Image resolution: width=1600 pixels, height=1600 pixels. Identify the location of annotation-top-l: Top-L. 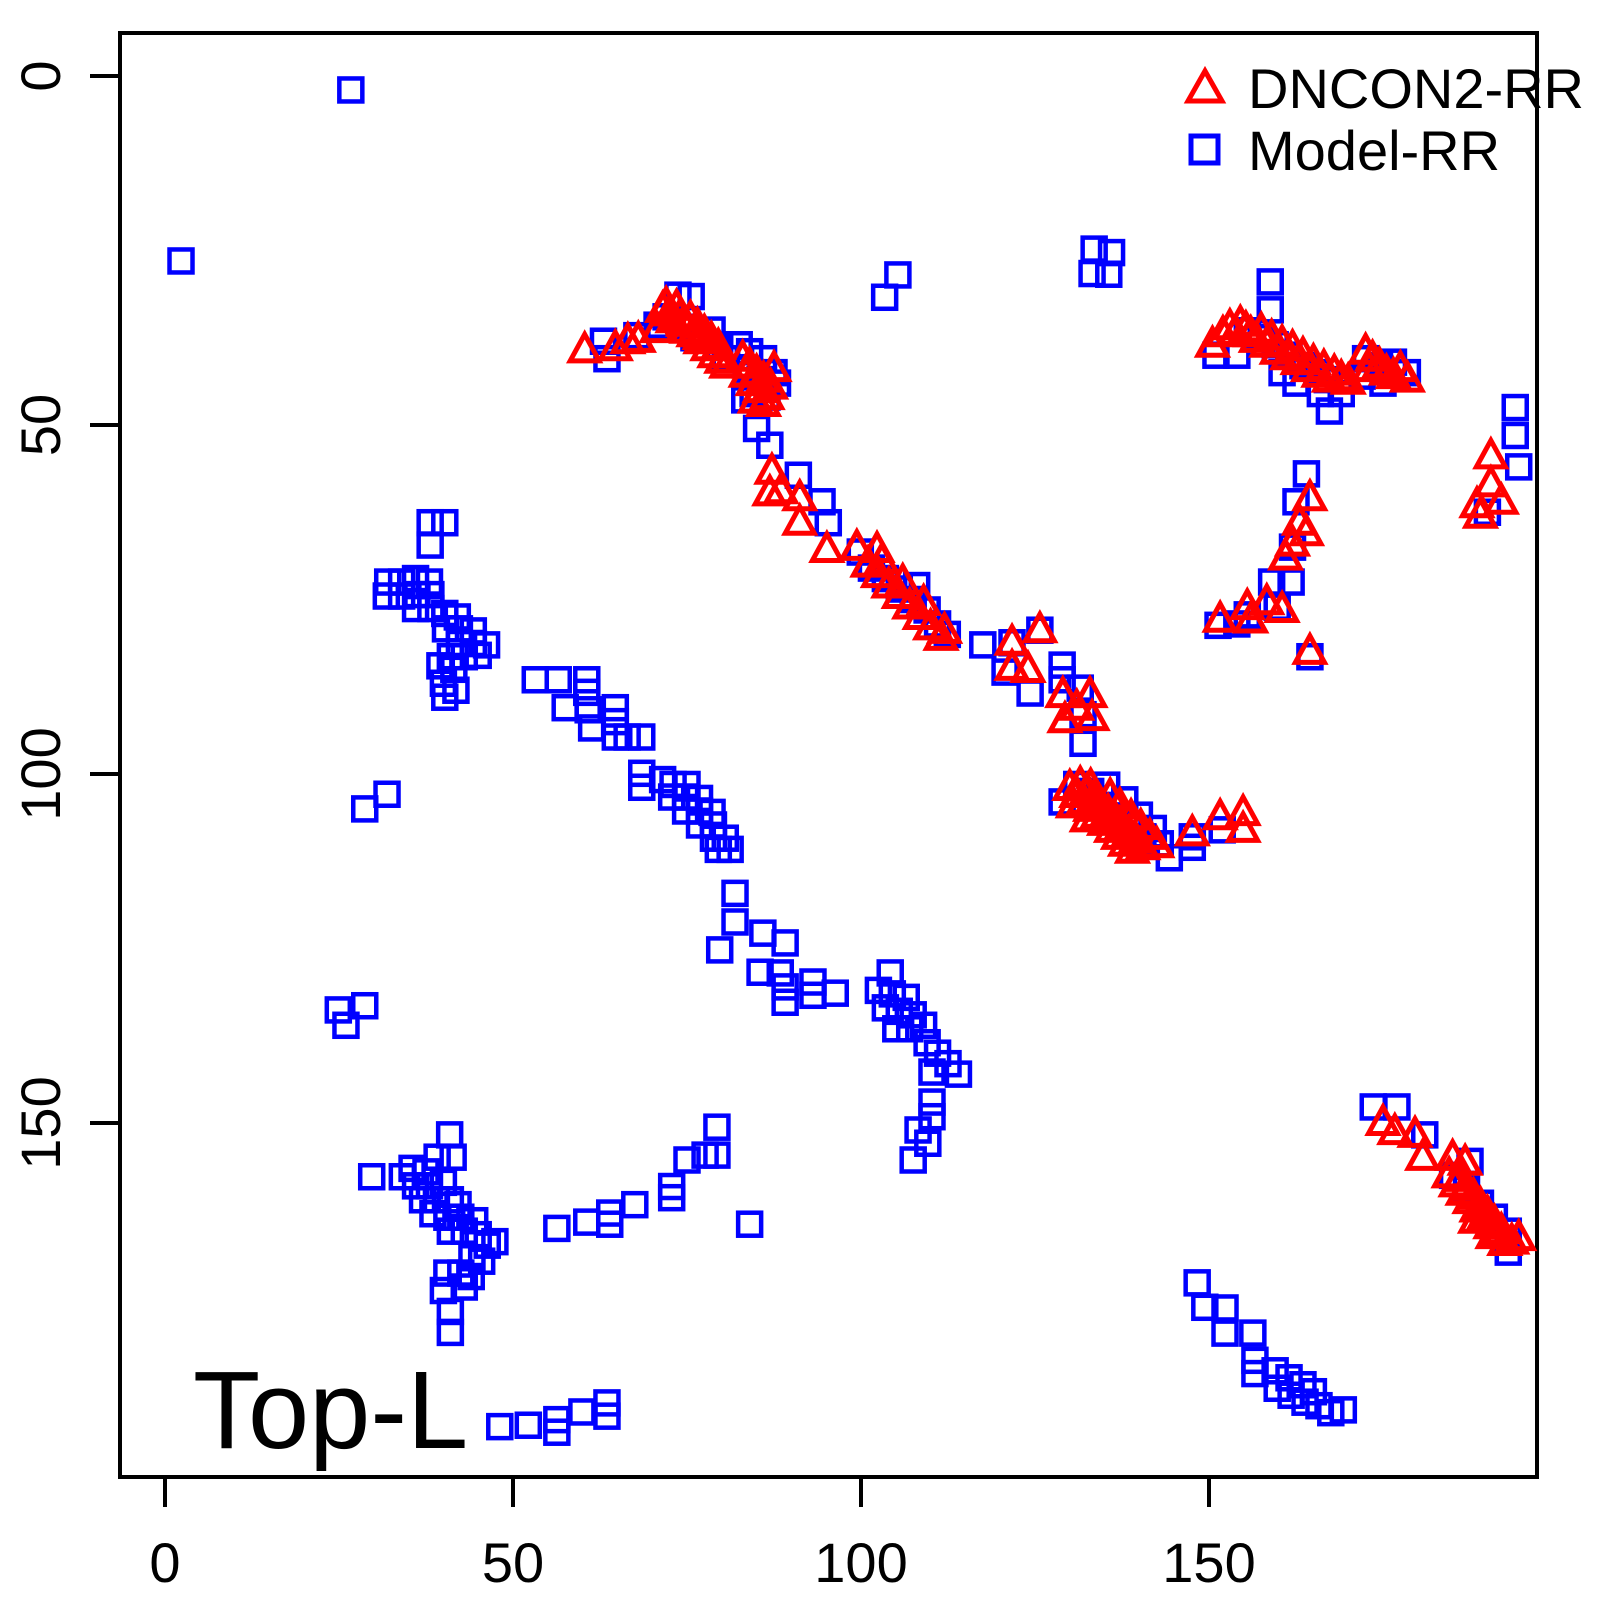
(330, 1410).